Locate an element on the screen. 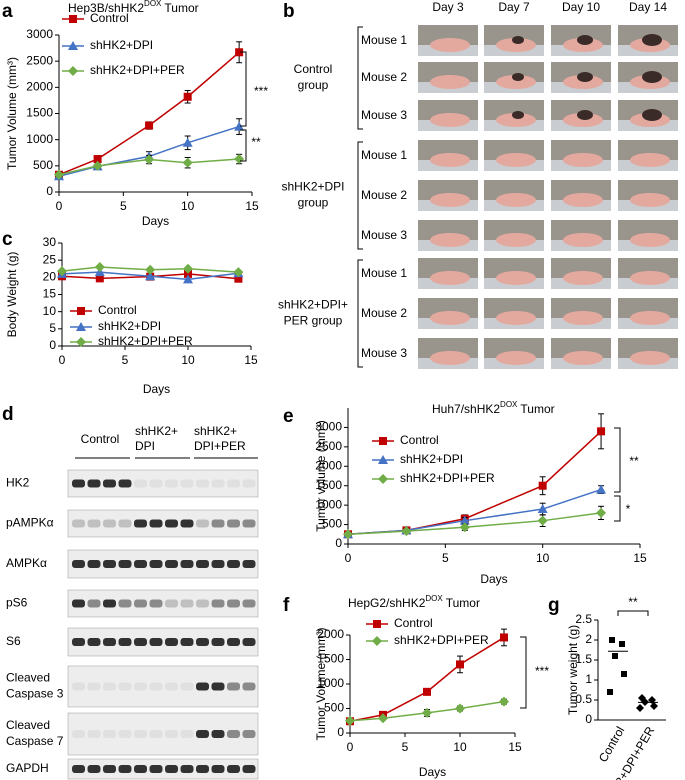 The height and width of the screenshot is (780, 685). x-tick-label: 5 is located at coordinates (445, 558).